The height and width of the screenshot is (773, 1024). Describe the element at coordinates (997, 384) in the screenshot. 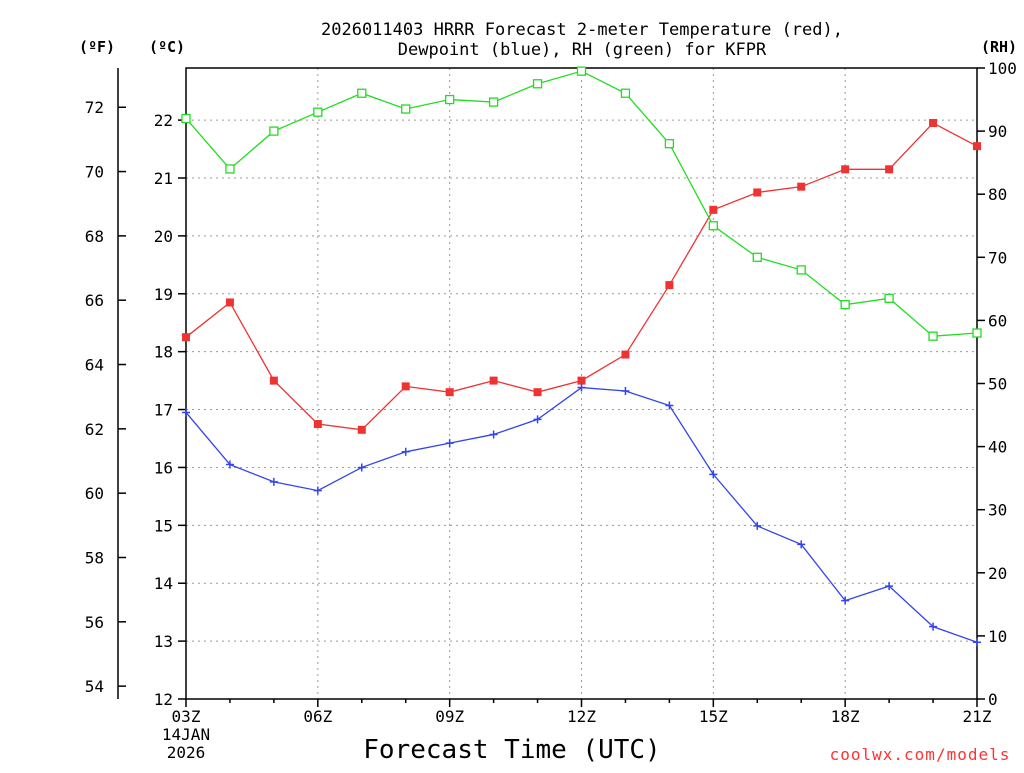

I see `rh-tick-label: 50` at that location.